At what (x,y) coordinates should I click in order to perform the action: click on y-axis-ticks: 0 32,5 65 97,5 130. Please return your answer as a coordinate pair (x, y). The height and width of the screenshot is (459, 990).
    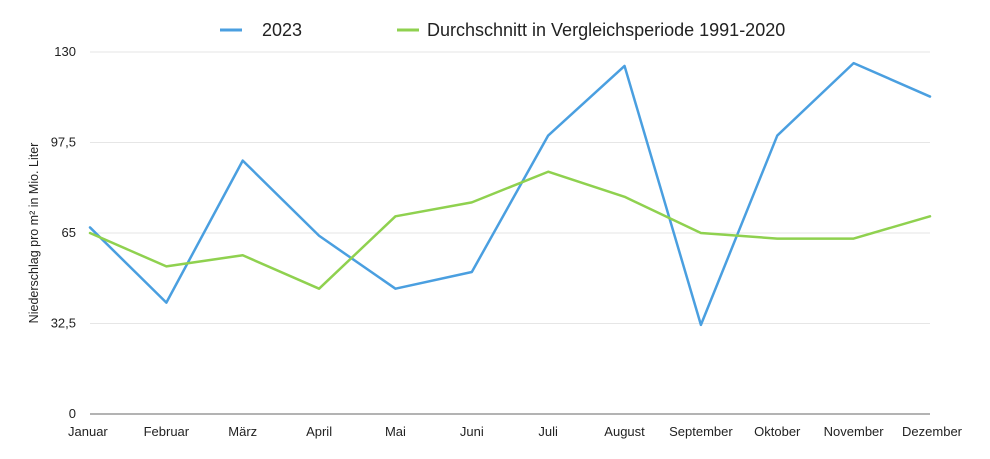
    Looking at the image, I should click on (63, 232).